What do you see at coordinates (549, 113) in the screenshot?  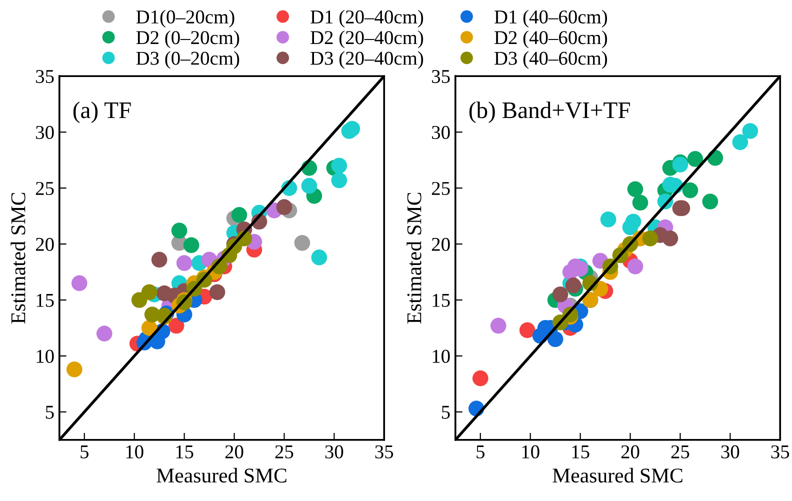 I see `text: (b) Band+VI+TF` at bounding box center [549, 113].